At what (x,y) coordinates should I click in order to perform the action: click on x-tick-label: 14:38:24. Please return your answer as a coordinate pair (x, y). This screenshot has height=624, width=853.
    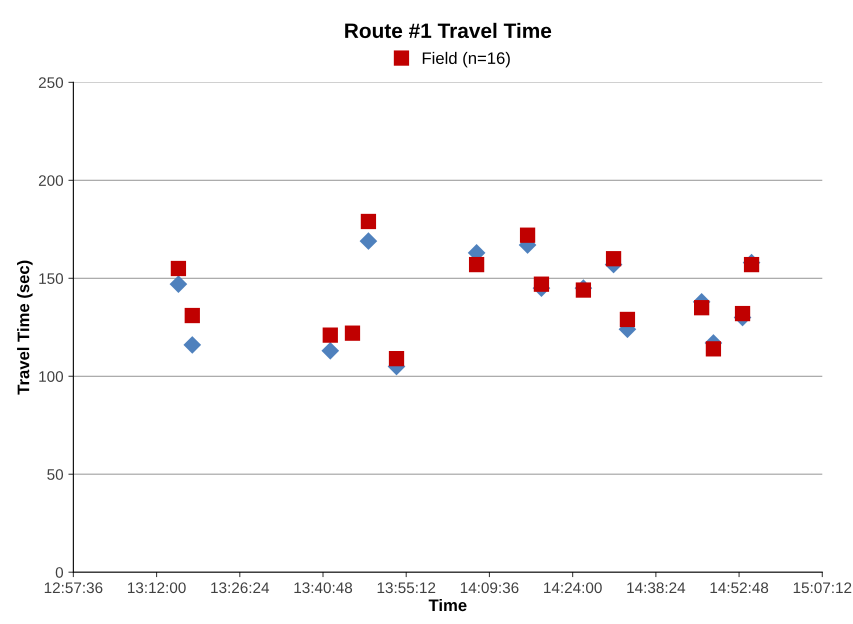
    Looking at the image, I should click on (656, 588).